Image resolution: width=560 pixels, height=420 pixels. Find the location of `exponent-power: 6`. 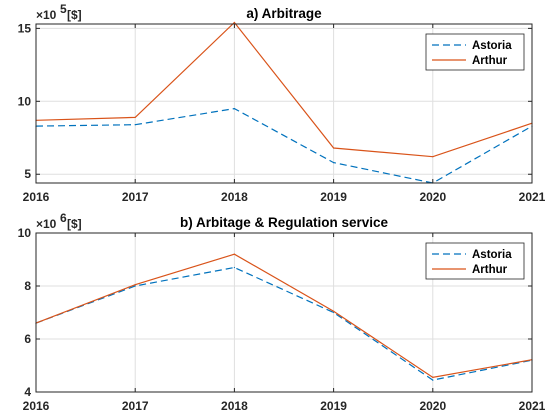

exponent-power: 6 is located at coordinates (63, 218).